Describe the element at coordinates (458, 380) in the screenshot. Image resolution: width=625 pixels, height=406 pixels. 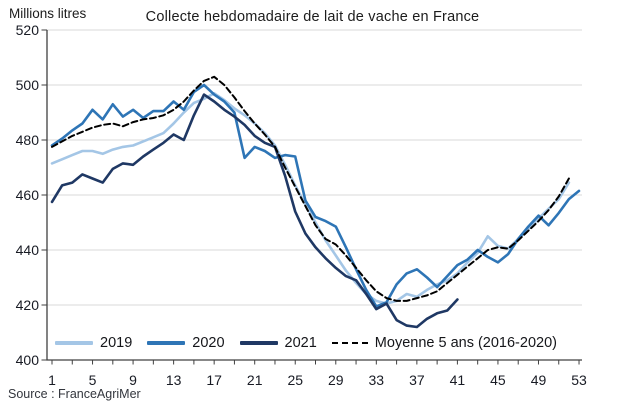
I see `x-tick-label: 41` at that location.